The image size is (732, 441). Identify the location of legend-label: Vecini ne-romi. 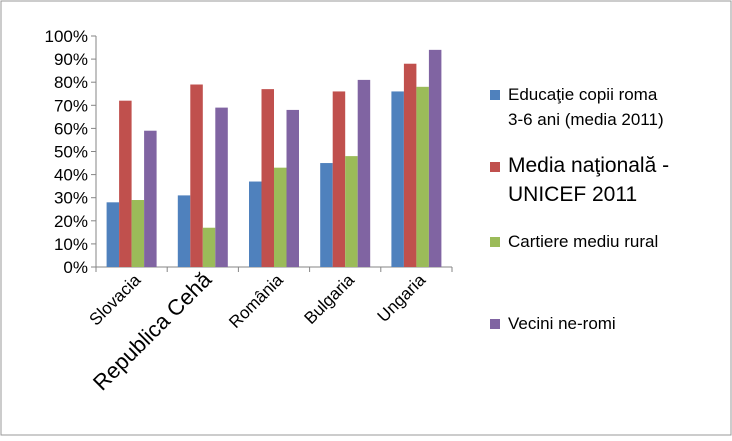
(562, 323).